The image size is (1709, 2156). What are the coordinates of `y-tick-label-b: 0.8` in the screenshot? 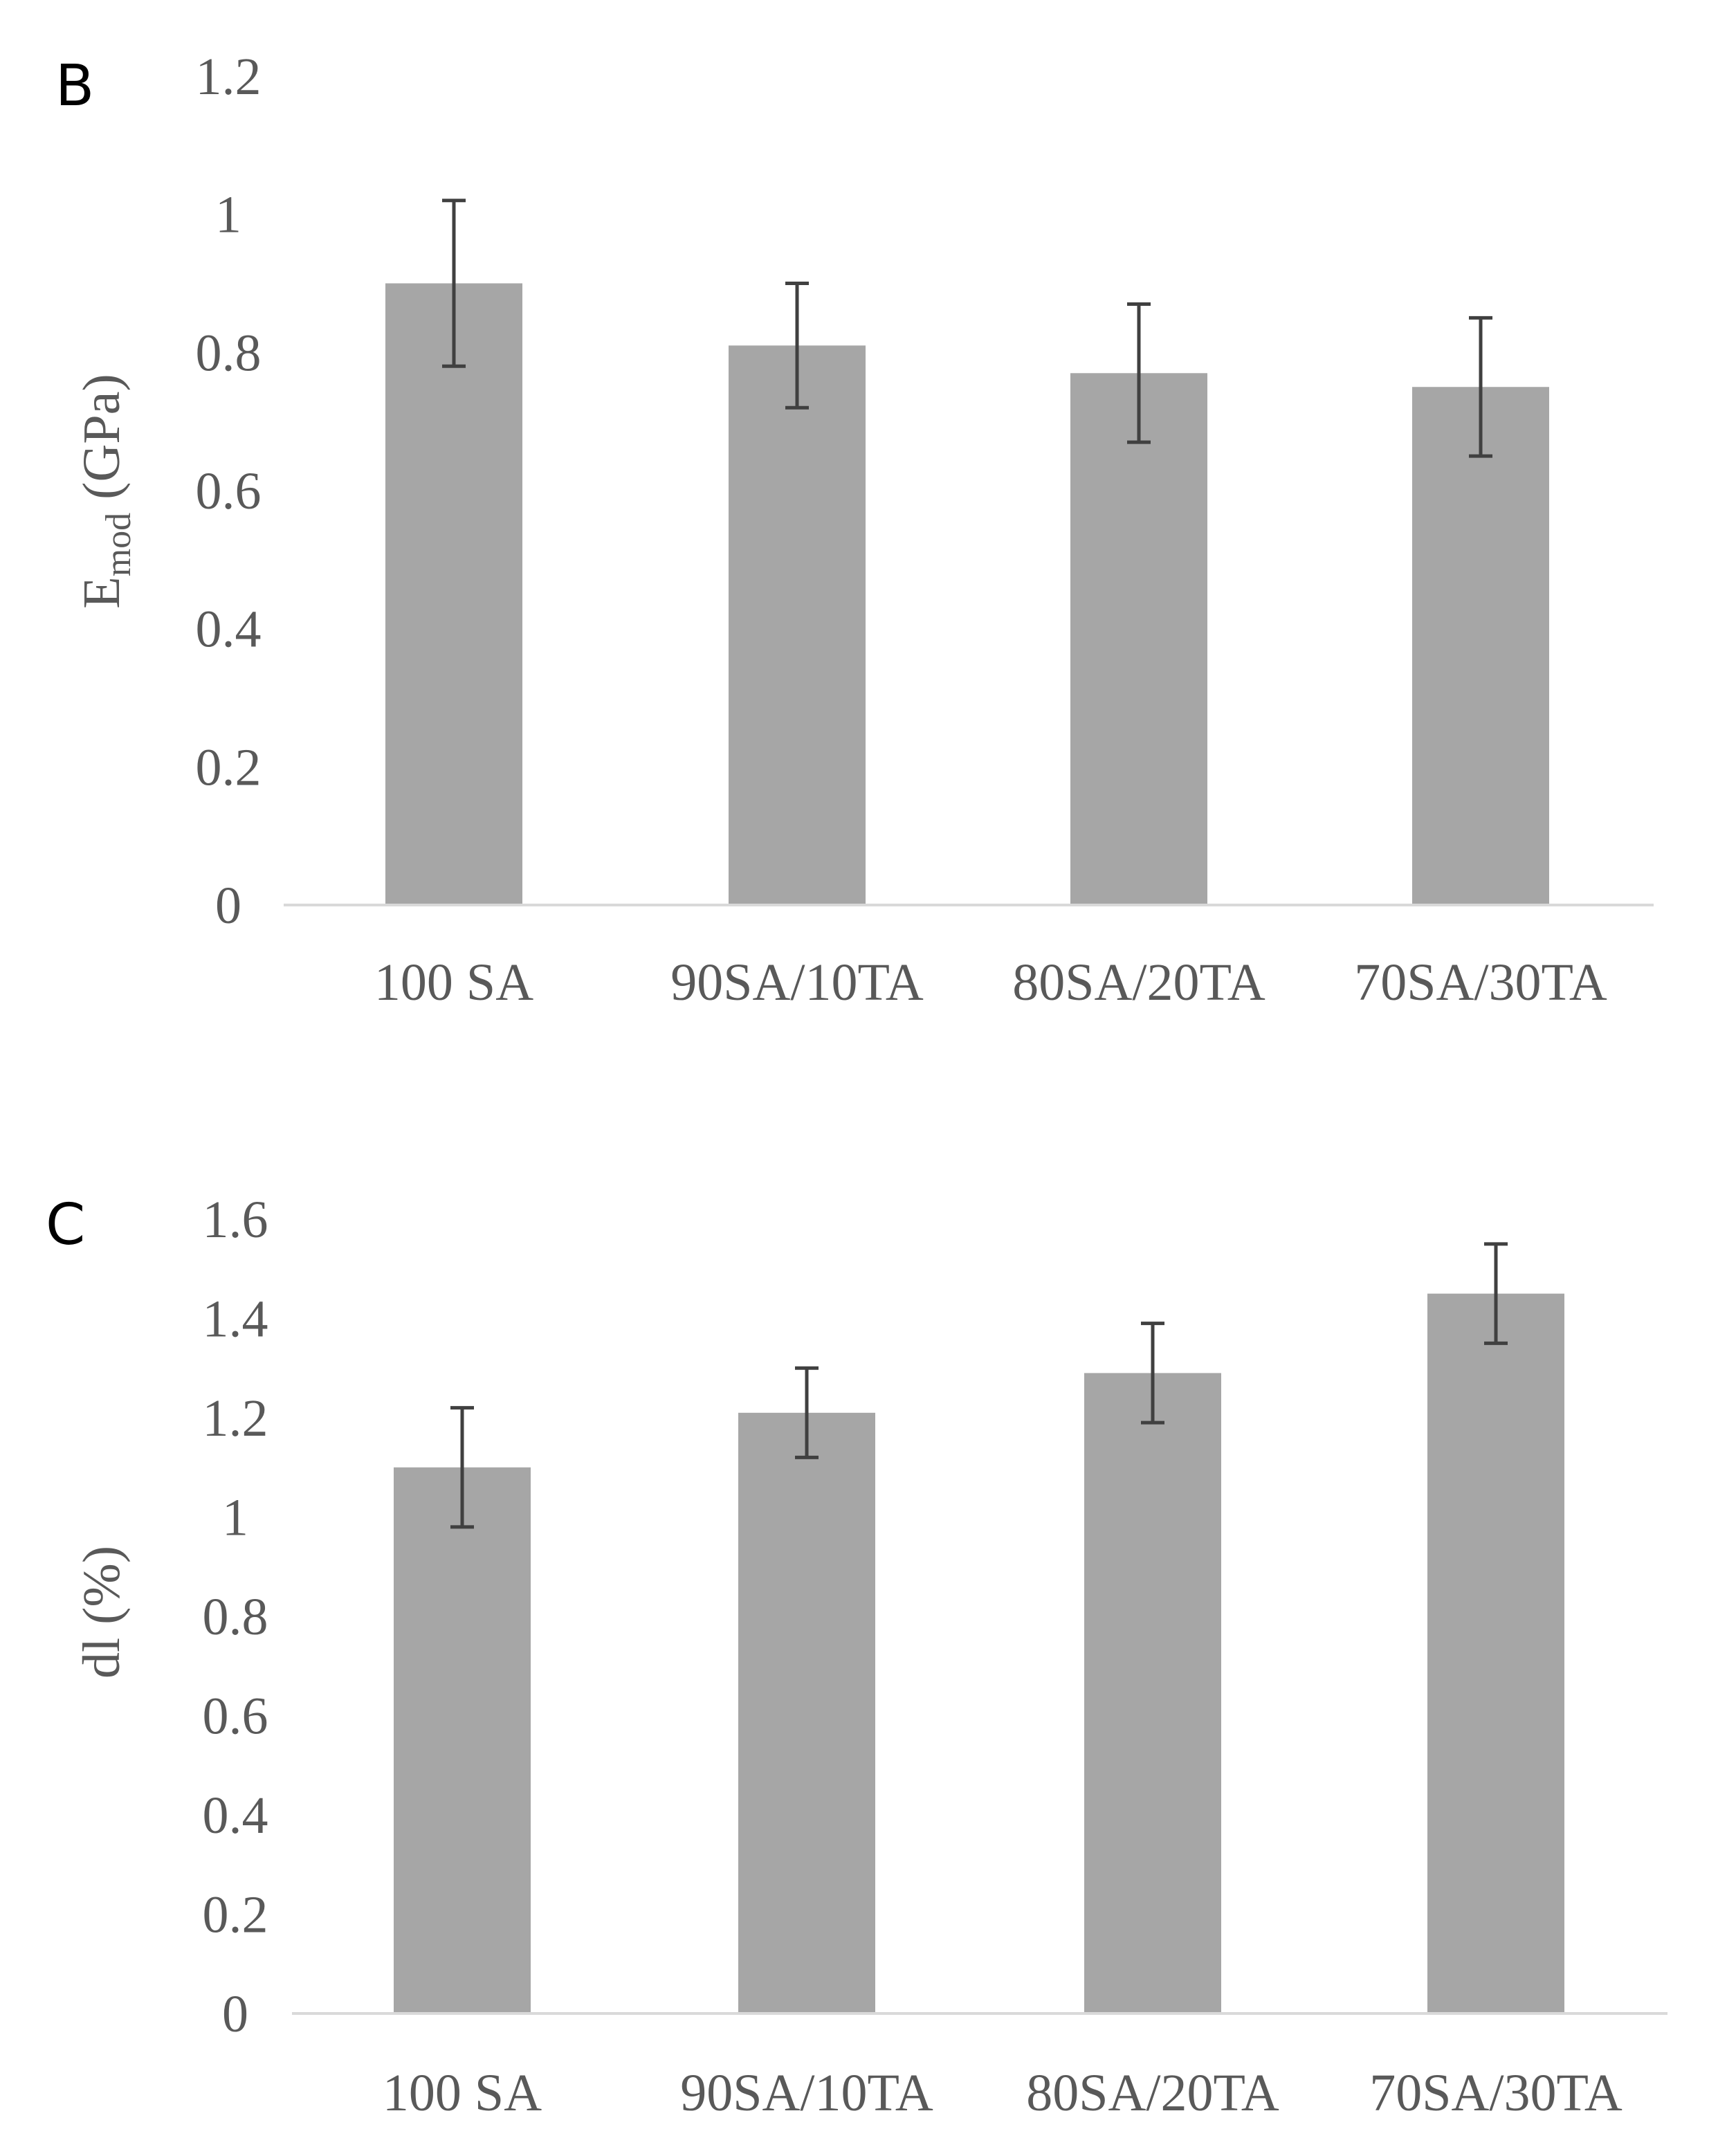 It's located at (229, 353).